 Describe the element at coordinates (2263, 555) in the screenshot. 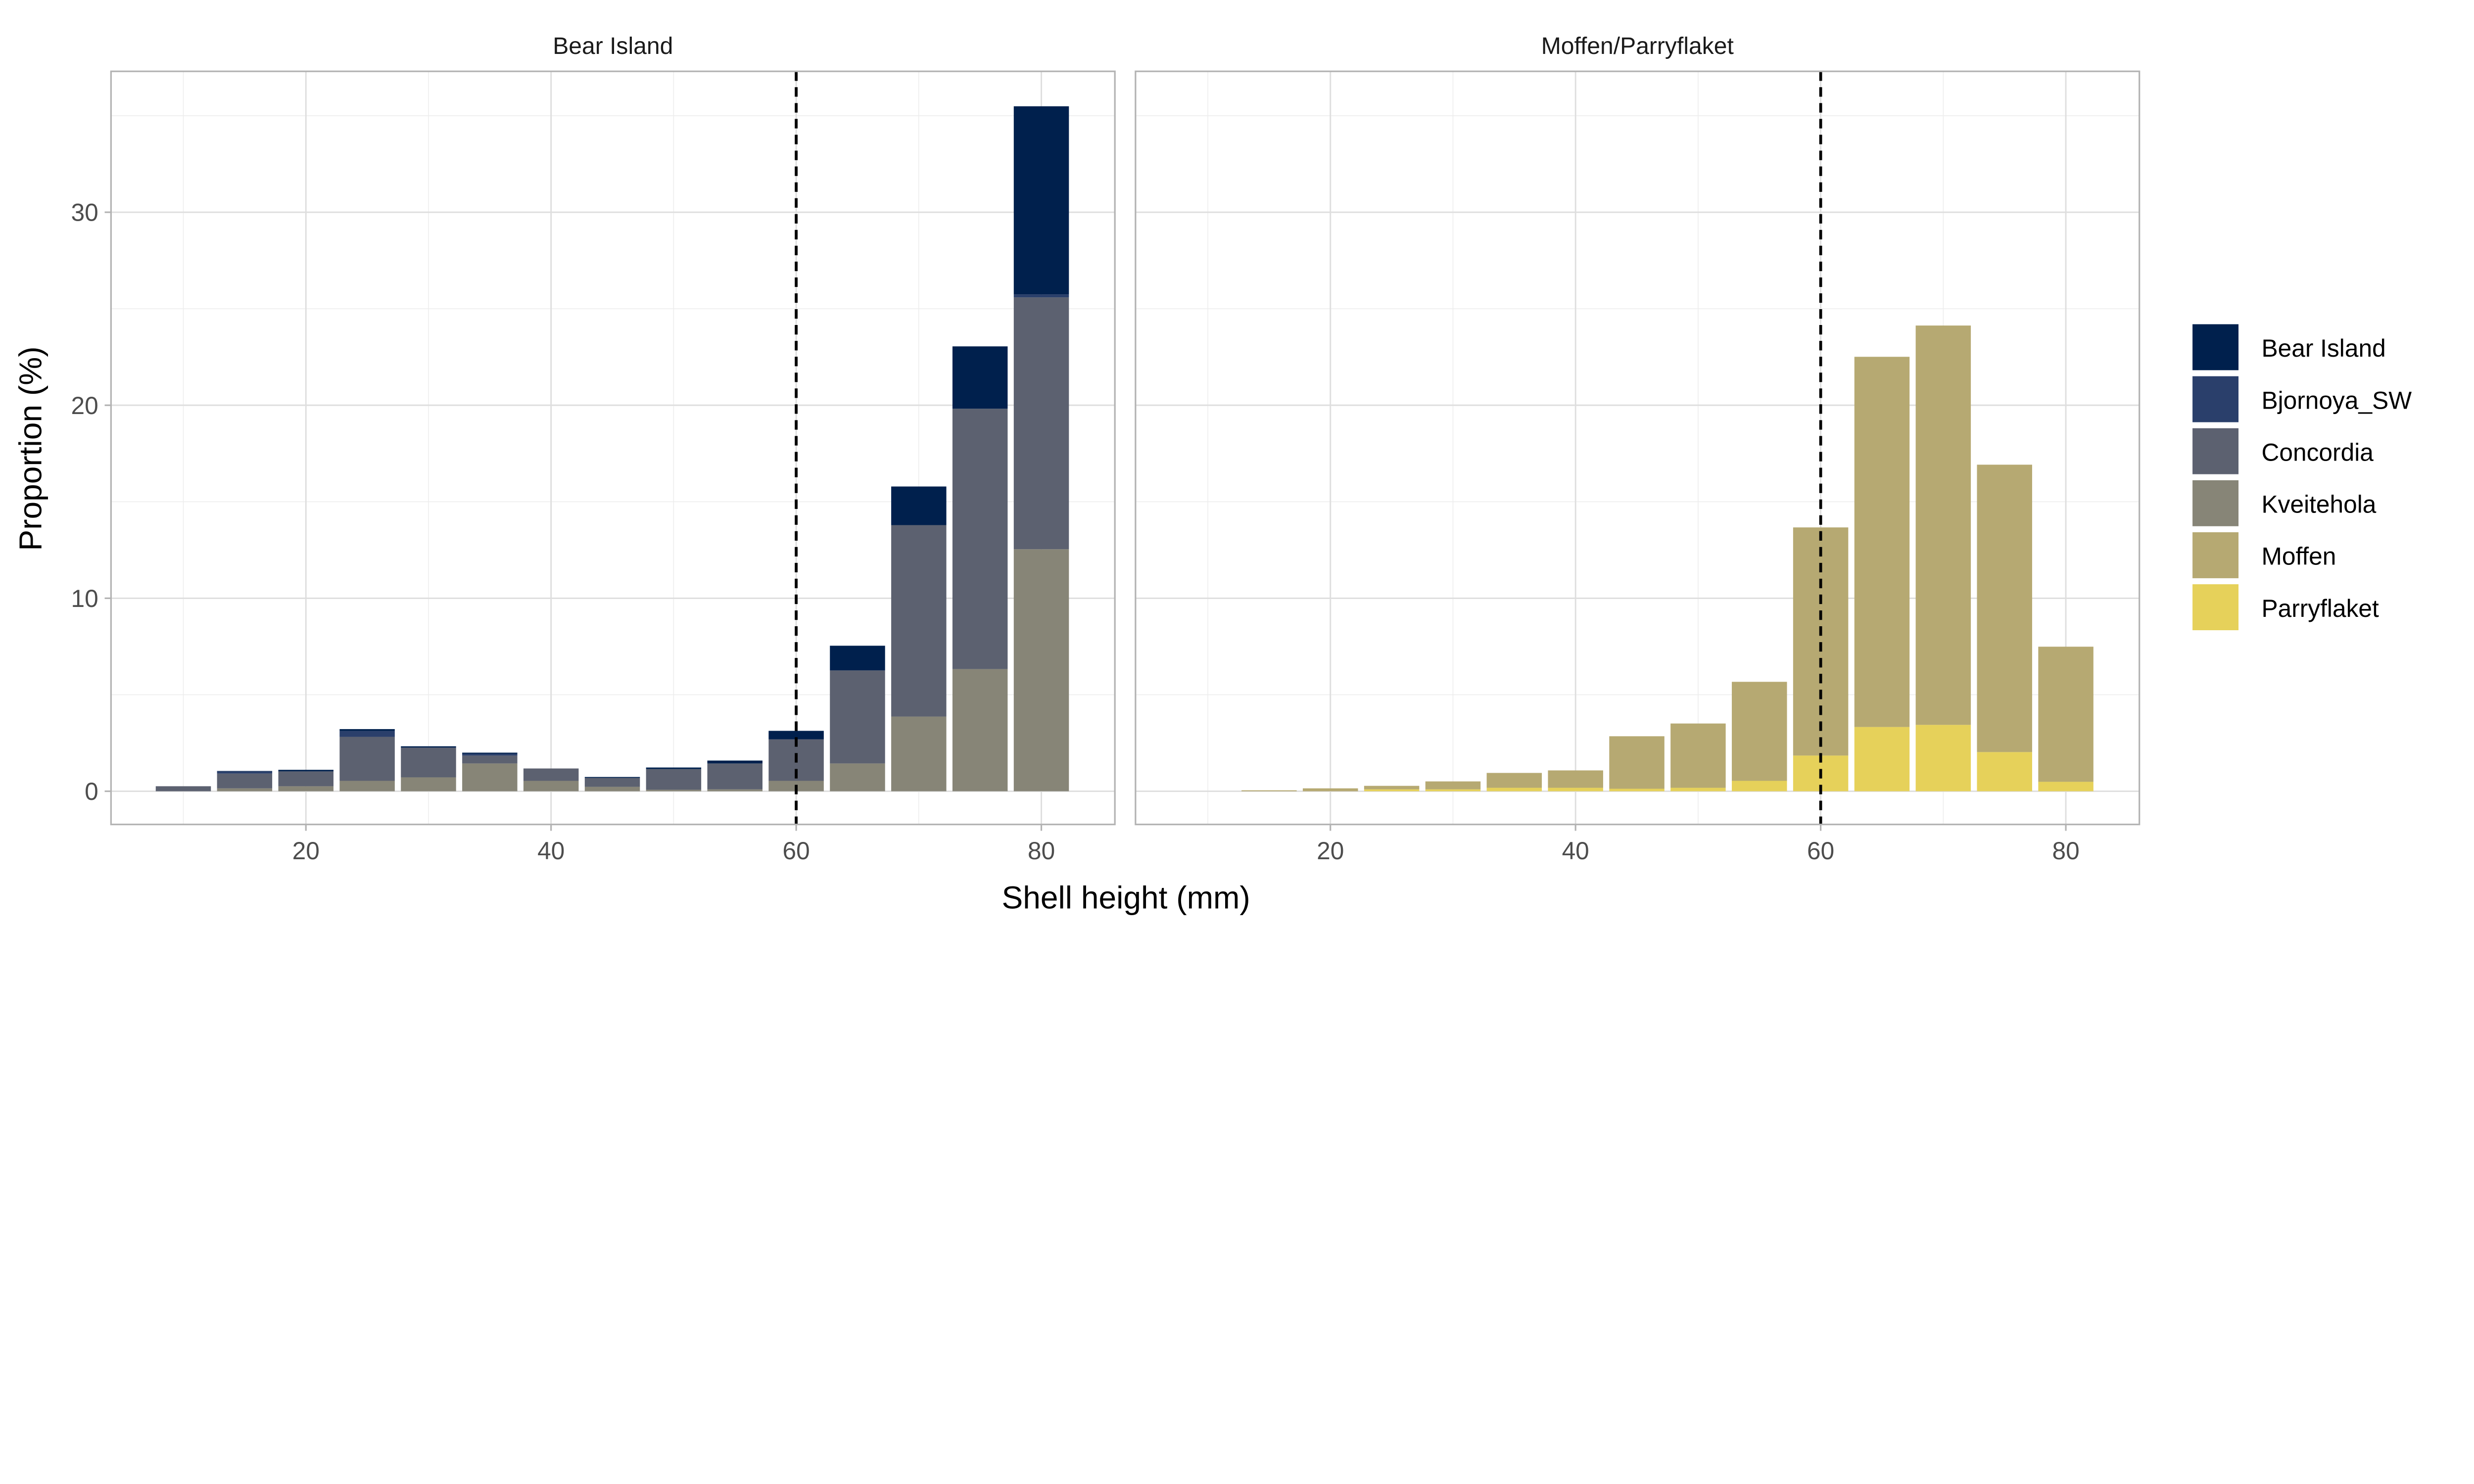

I see `legend-item: Moffen` at that location.